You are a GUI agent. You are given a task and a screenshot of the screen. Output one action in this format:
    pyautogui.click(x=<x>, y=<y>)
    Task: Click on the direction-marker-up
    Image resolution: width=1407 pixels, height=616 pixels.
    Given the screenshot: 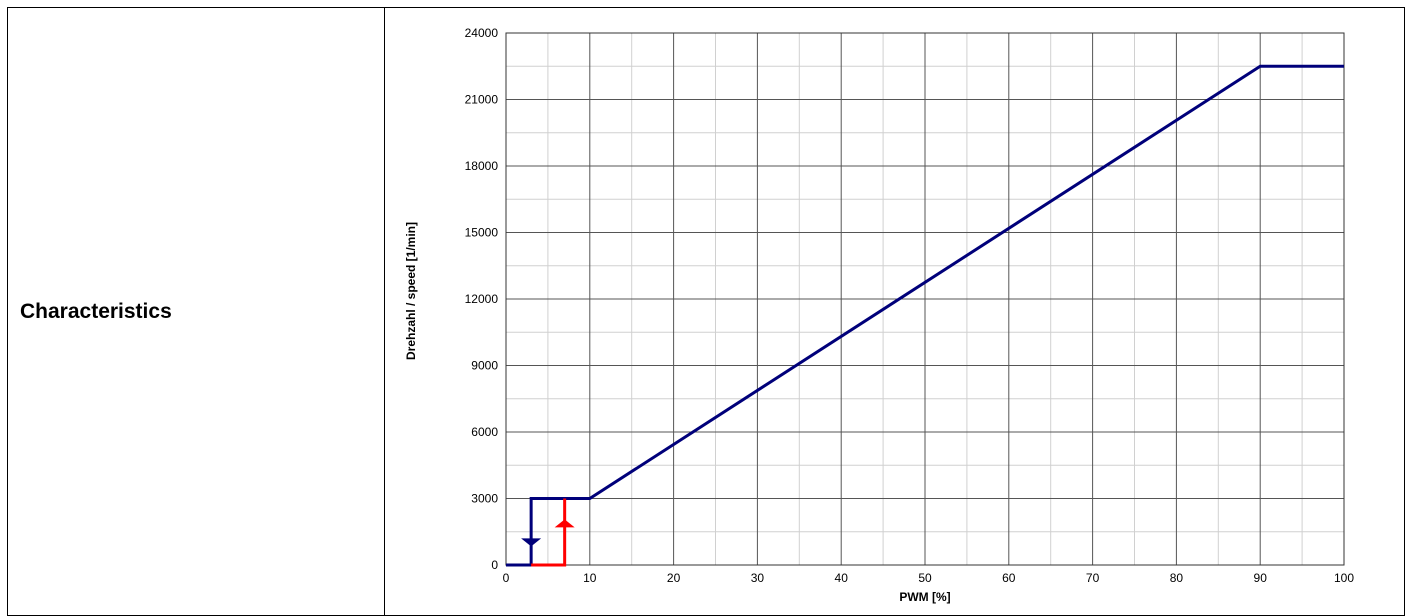 What is the action you would take?
    pyautogui.click(x=564, y=527)
    